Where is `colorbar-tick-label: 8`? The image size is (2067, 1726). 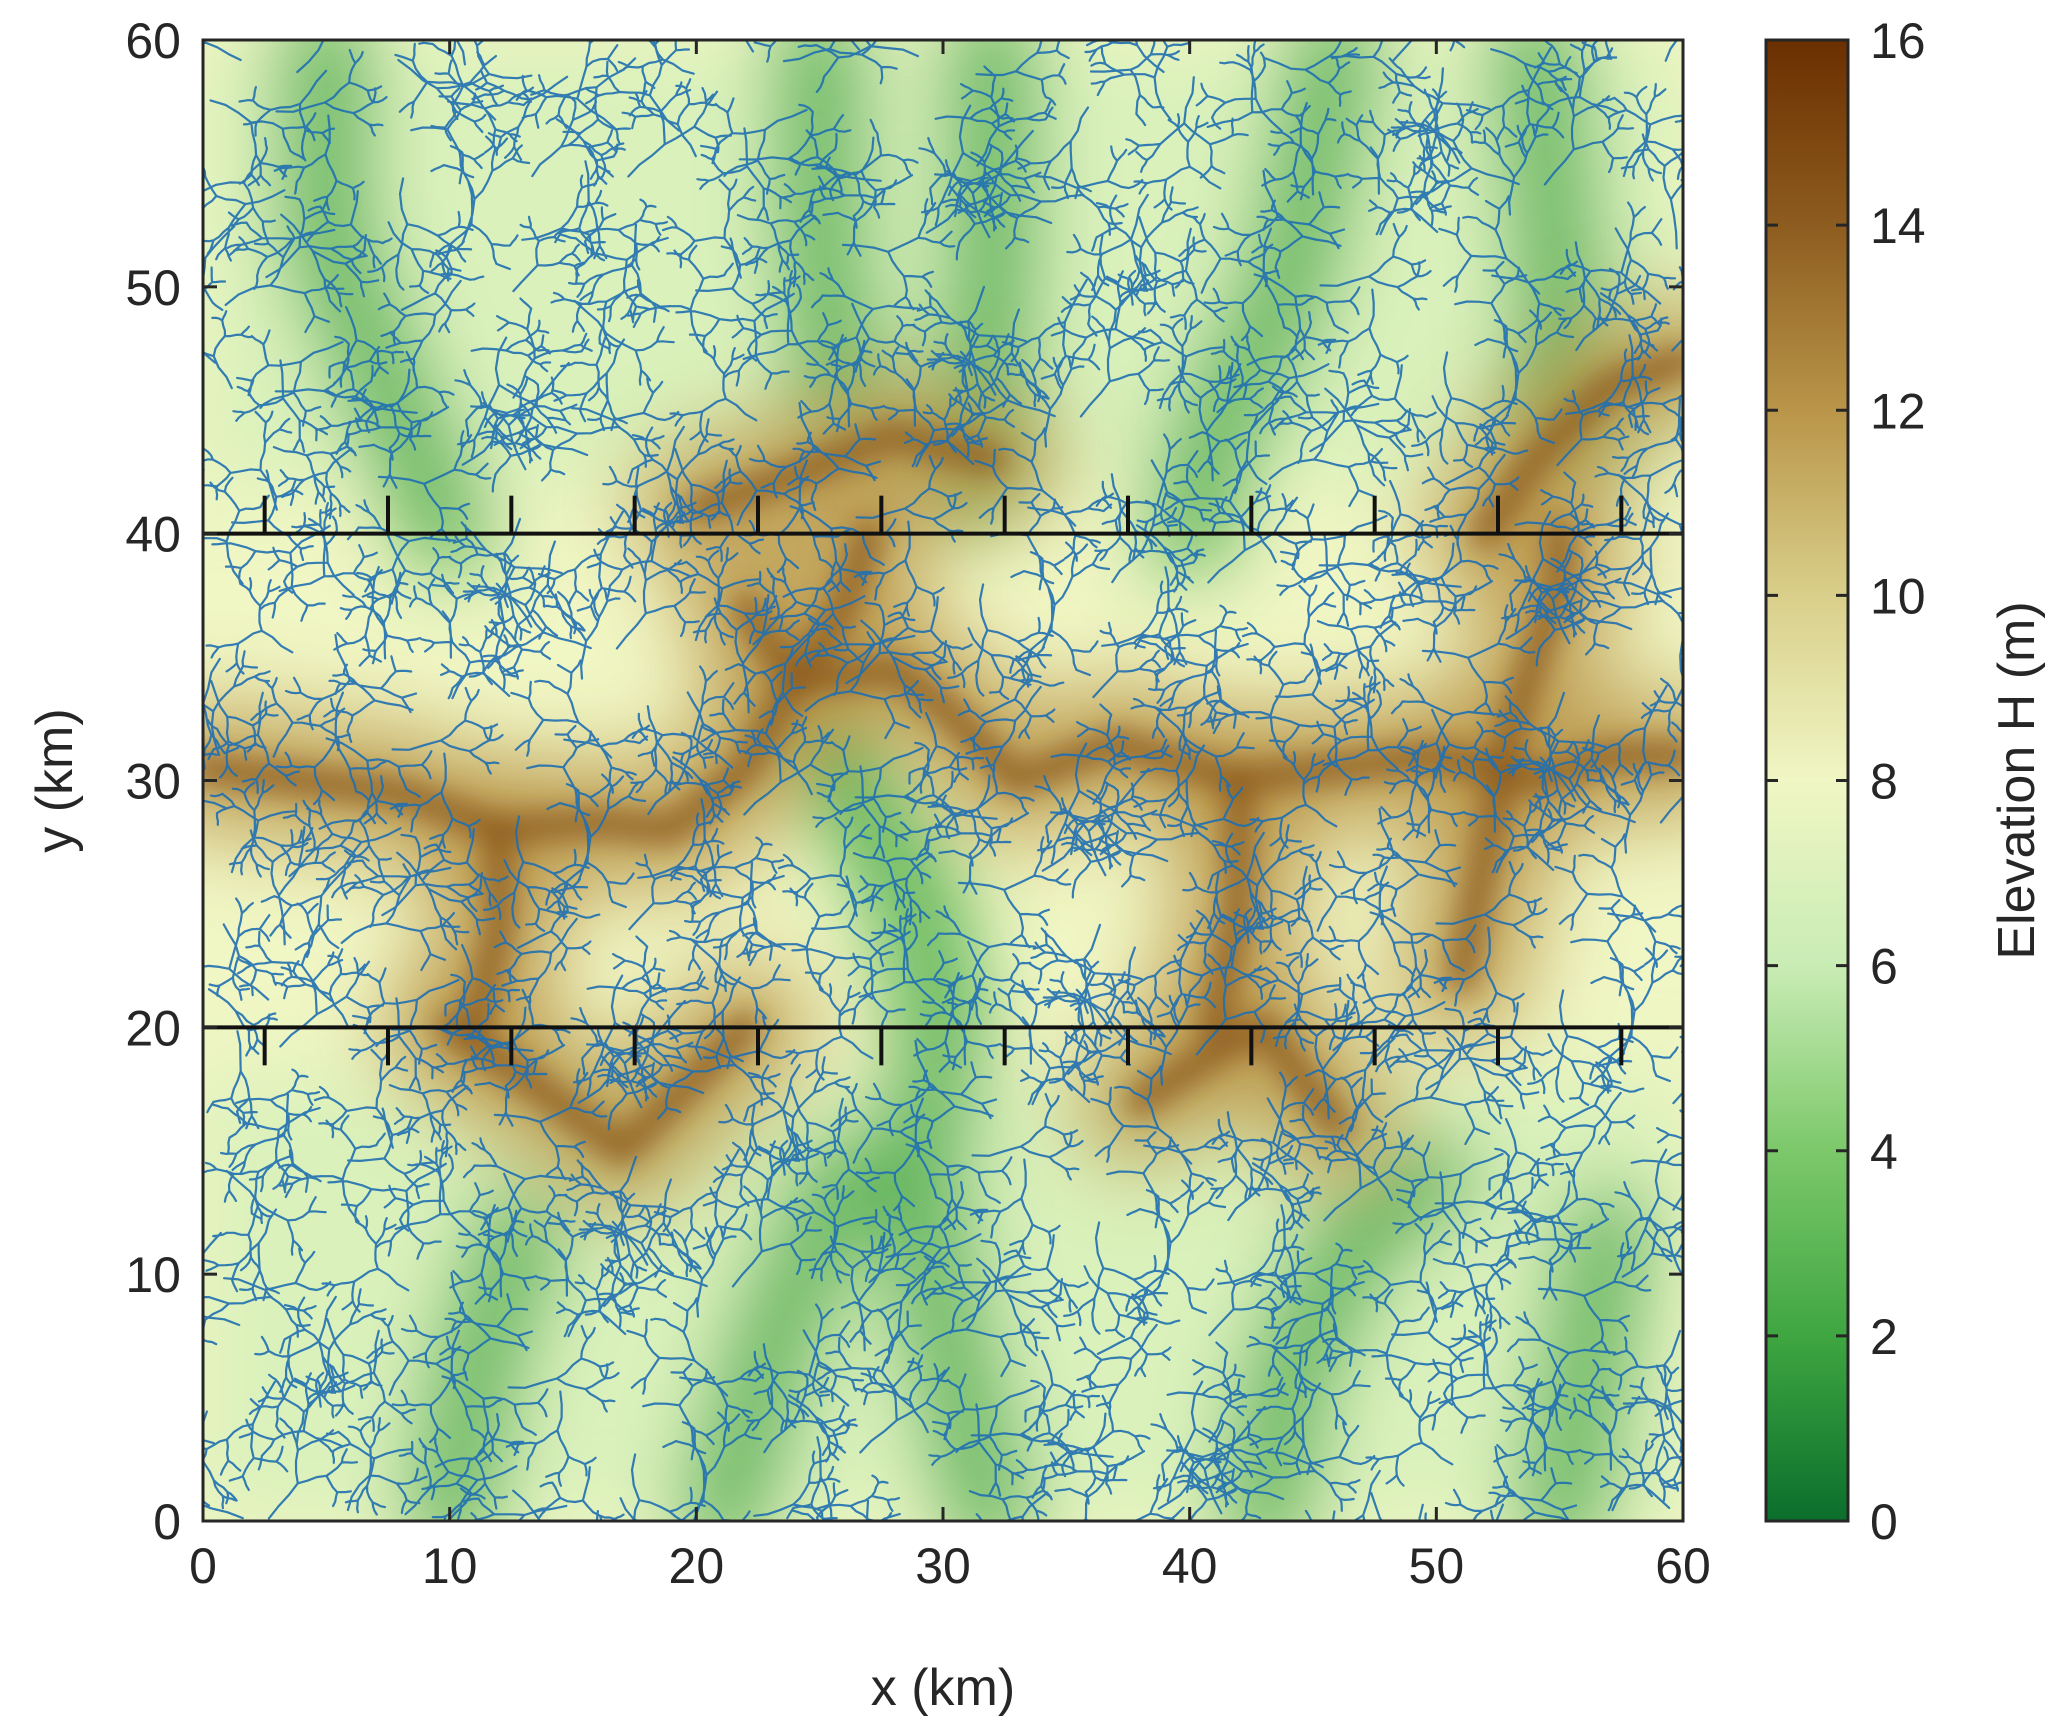 colorbar-tick-label: 8 is located at coordinates (1884, 782).